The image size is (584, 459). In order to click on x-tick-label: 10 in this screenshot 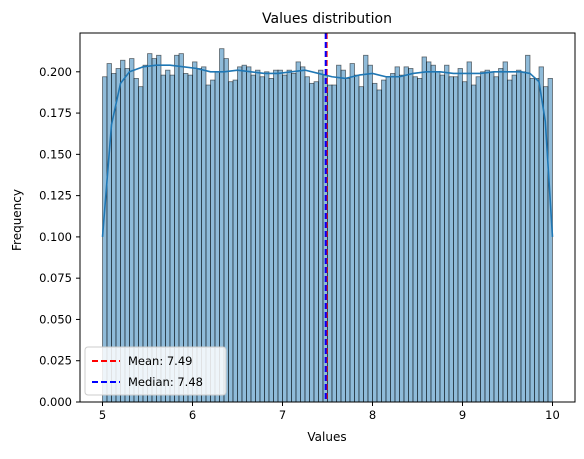, I will do `click(552, 415)`.